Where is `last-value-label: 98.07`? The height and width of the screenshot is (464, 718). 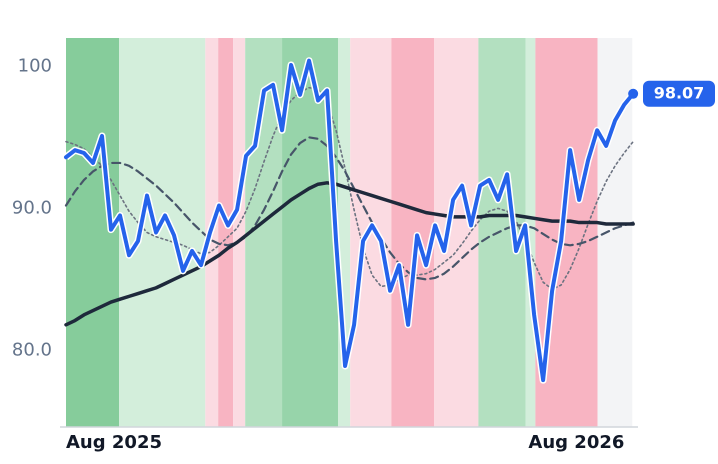 last-value-label: 98.07 is located at coordinates (679, 92).